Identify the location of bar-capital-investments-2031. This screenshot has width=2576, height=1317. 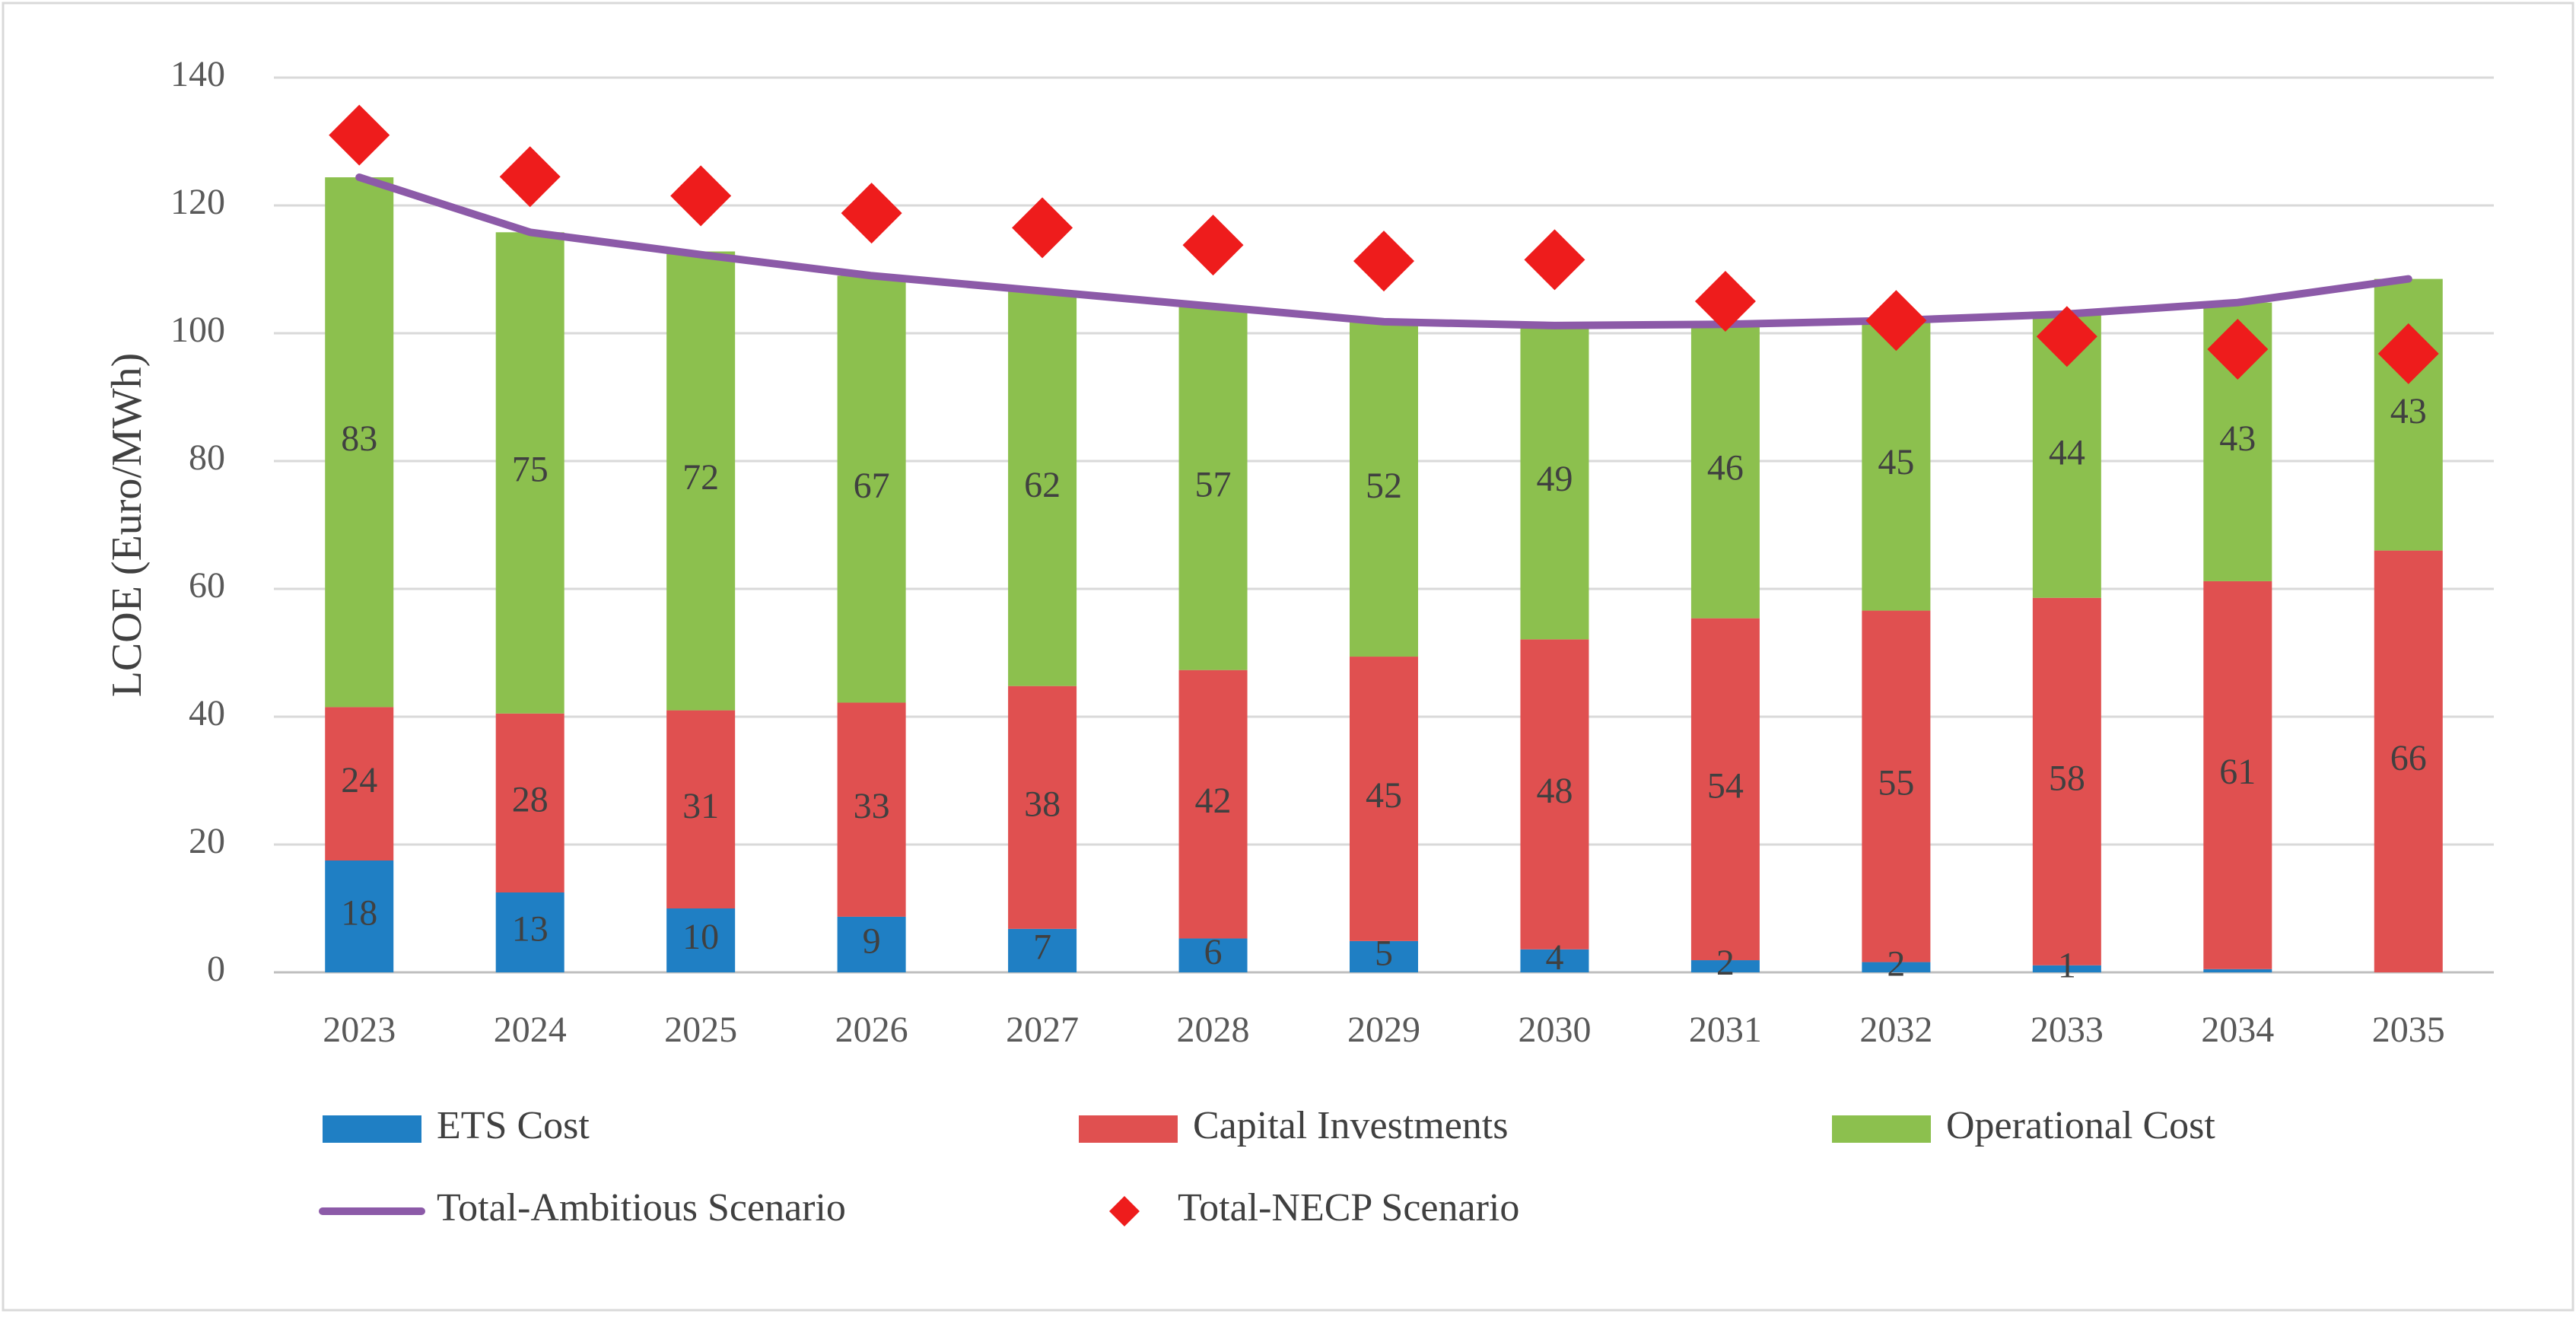
(1725, 789).